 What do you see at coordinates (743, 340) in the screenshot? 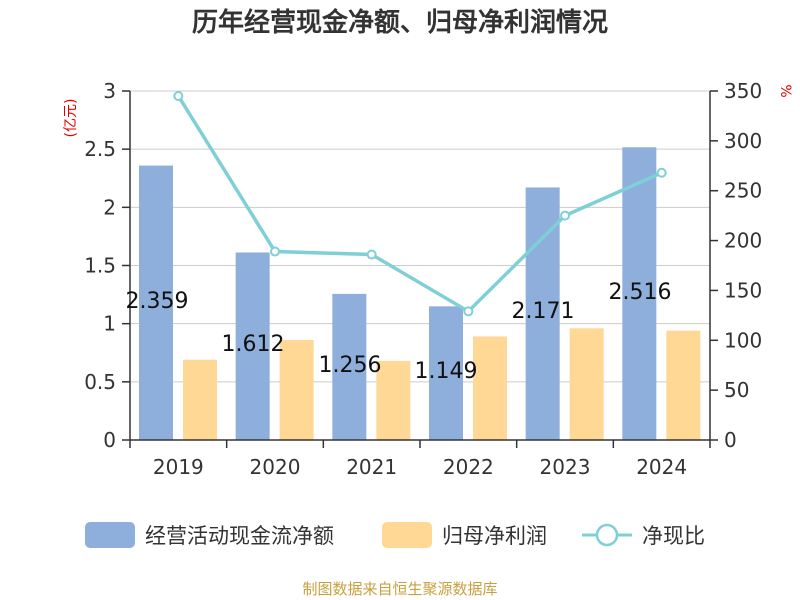
I see `right-tick-label: 100` at bounding box center [743, 340].